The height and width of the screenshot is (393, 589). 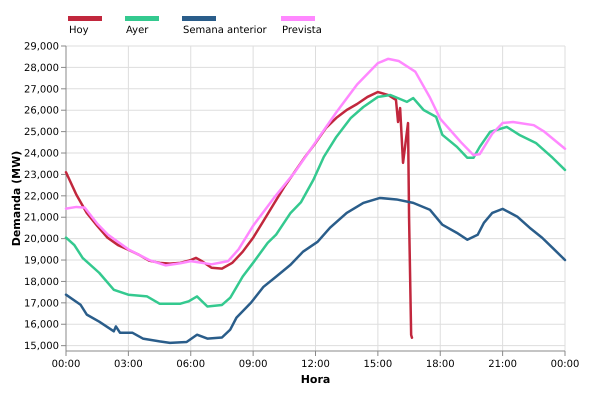 What do you see at coordinates (41, 304) in the screenshot?
I see `y-tick-label: 17,000` at bounding box center [41, 304].